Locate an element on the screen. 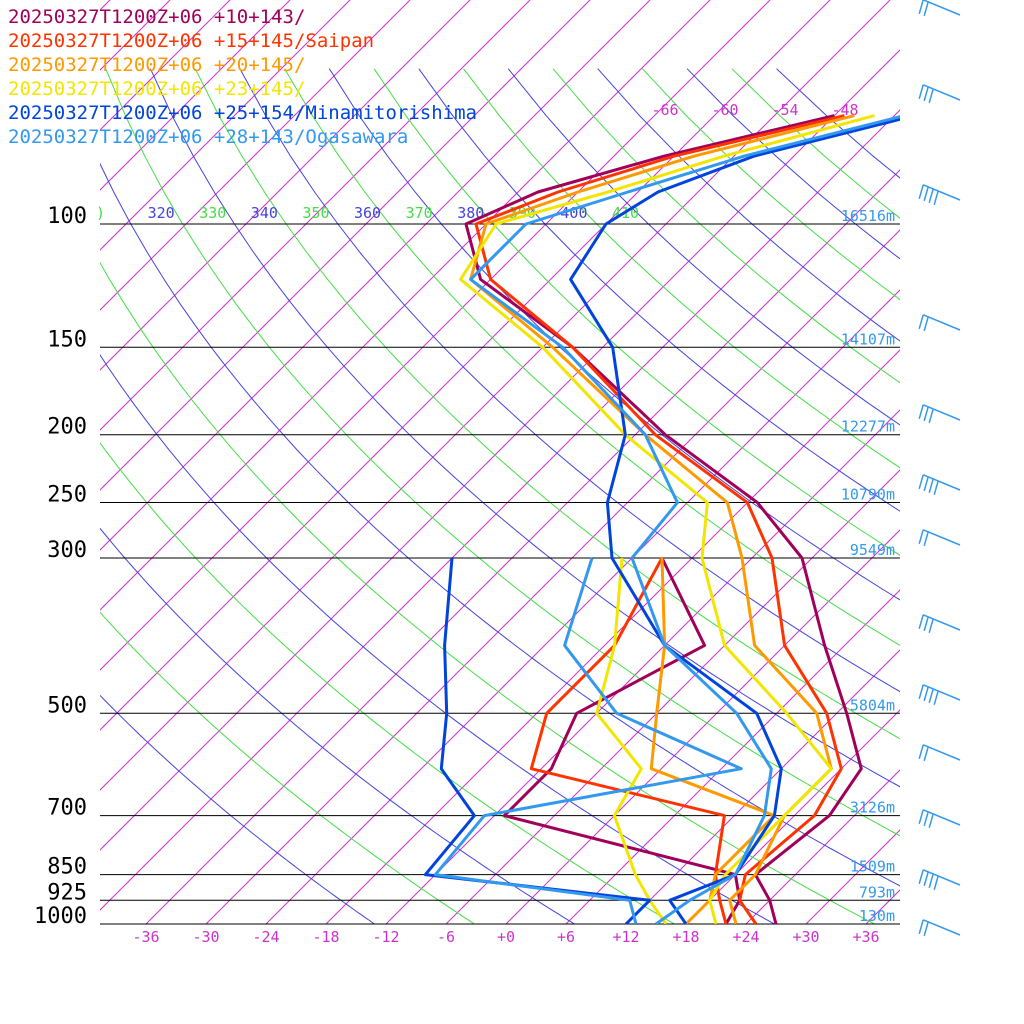 This screenshot has height=1024, width=1024. temperature-tick-label: -12 is located at coordinates (385, 937).